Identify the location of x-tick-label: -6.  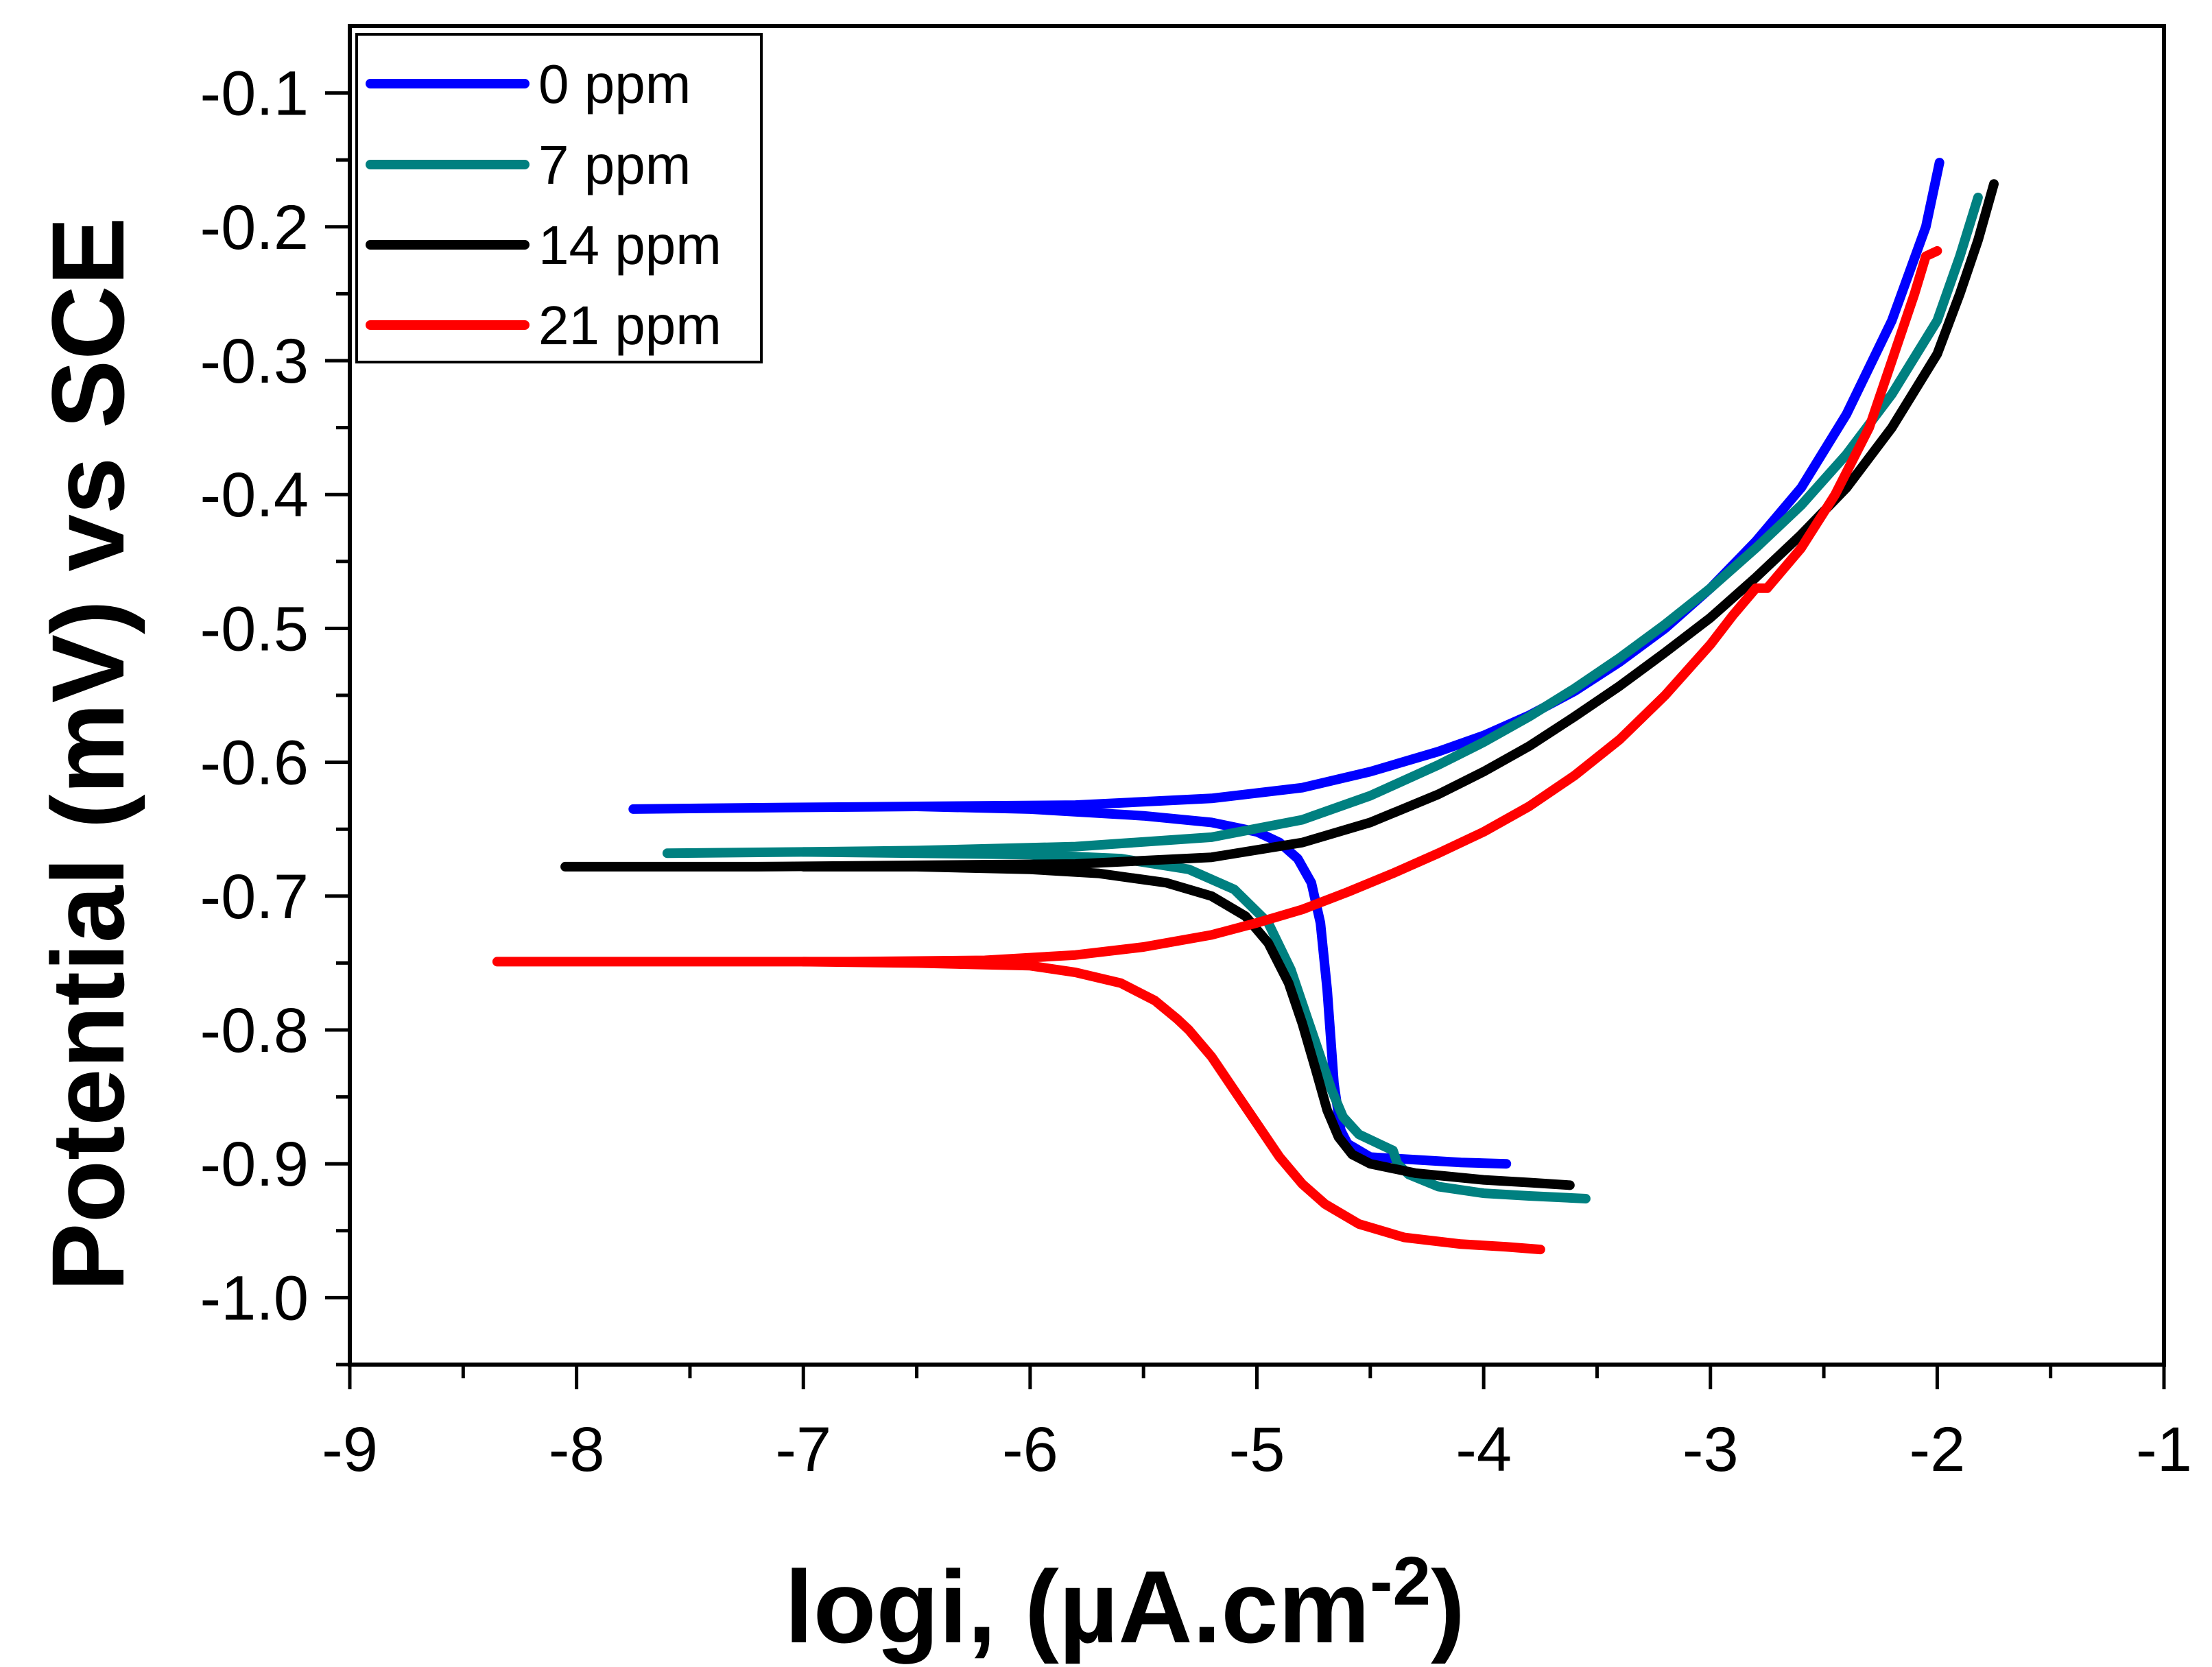
(1030, 1450).